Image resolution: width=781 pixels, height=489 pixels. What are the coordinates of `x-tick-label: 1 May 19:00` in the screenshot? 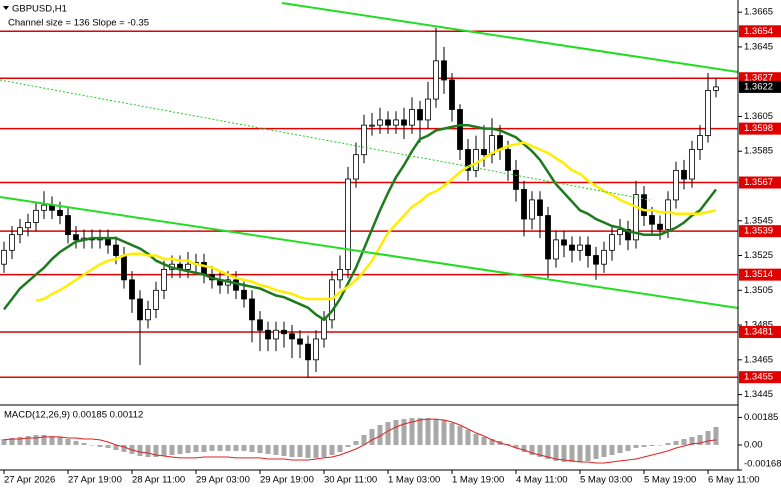 It's located at (478, 480).